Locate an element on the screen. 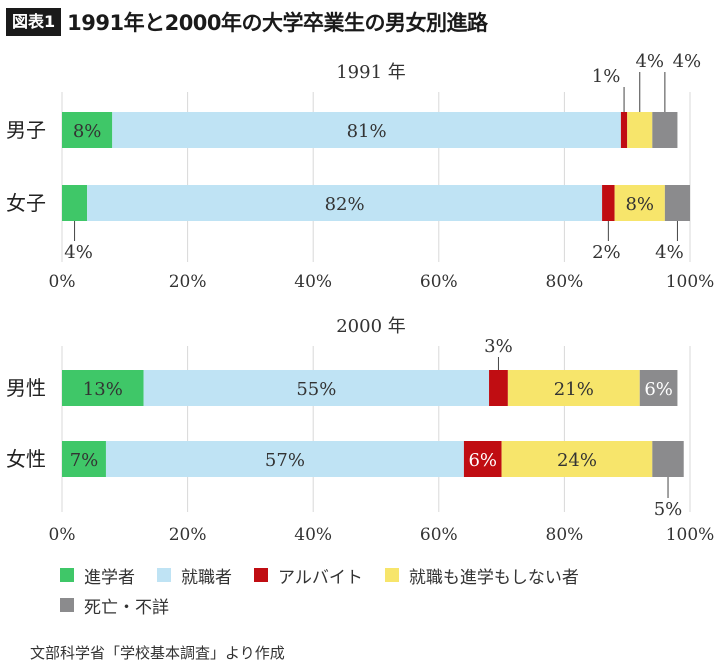 The height and width of the screenshot is (672, 720). legend: 進学者 就職者 アルバイト 就職も進学もしない者 死亡・不詳 is located at coordinates (380, 590).